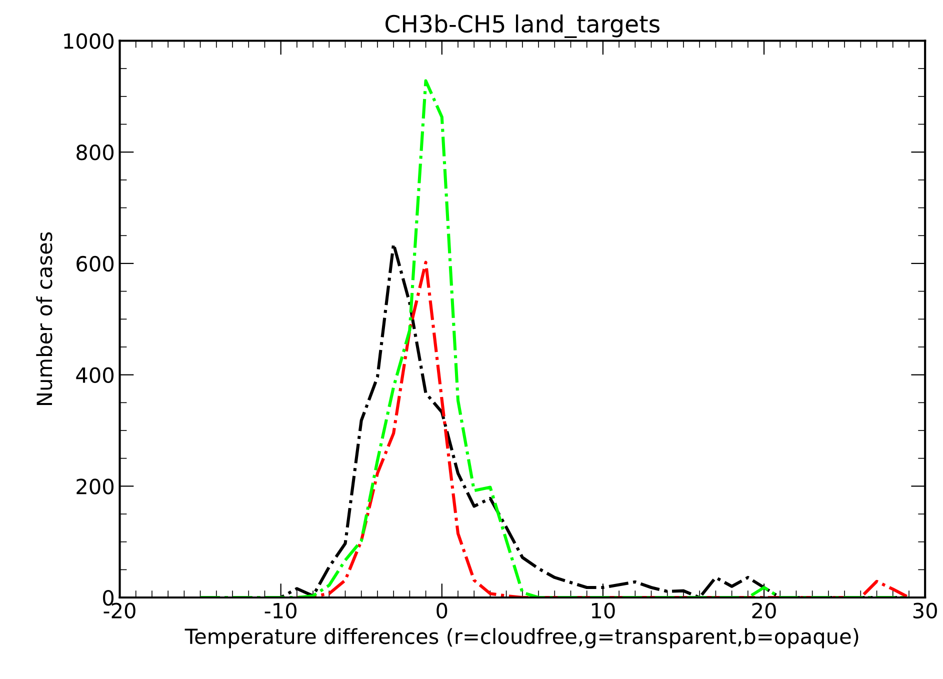 The height and width of the screenshot is (679, 943). What do you see at coordinates (442, 610) in the screenshot?
I see `x-tick-label: 0` at bounding box center [442, 610].